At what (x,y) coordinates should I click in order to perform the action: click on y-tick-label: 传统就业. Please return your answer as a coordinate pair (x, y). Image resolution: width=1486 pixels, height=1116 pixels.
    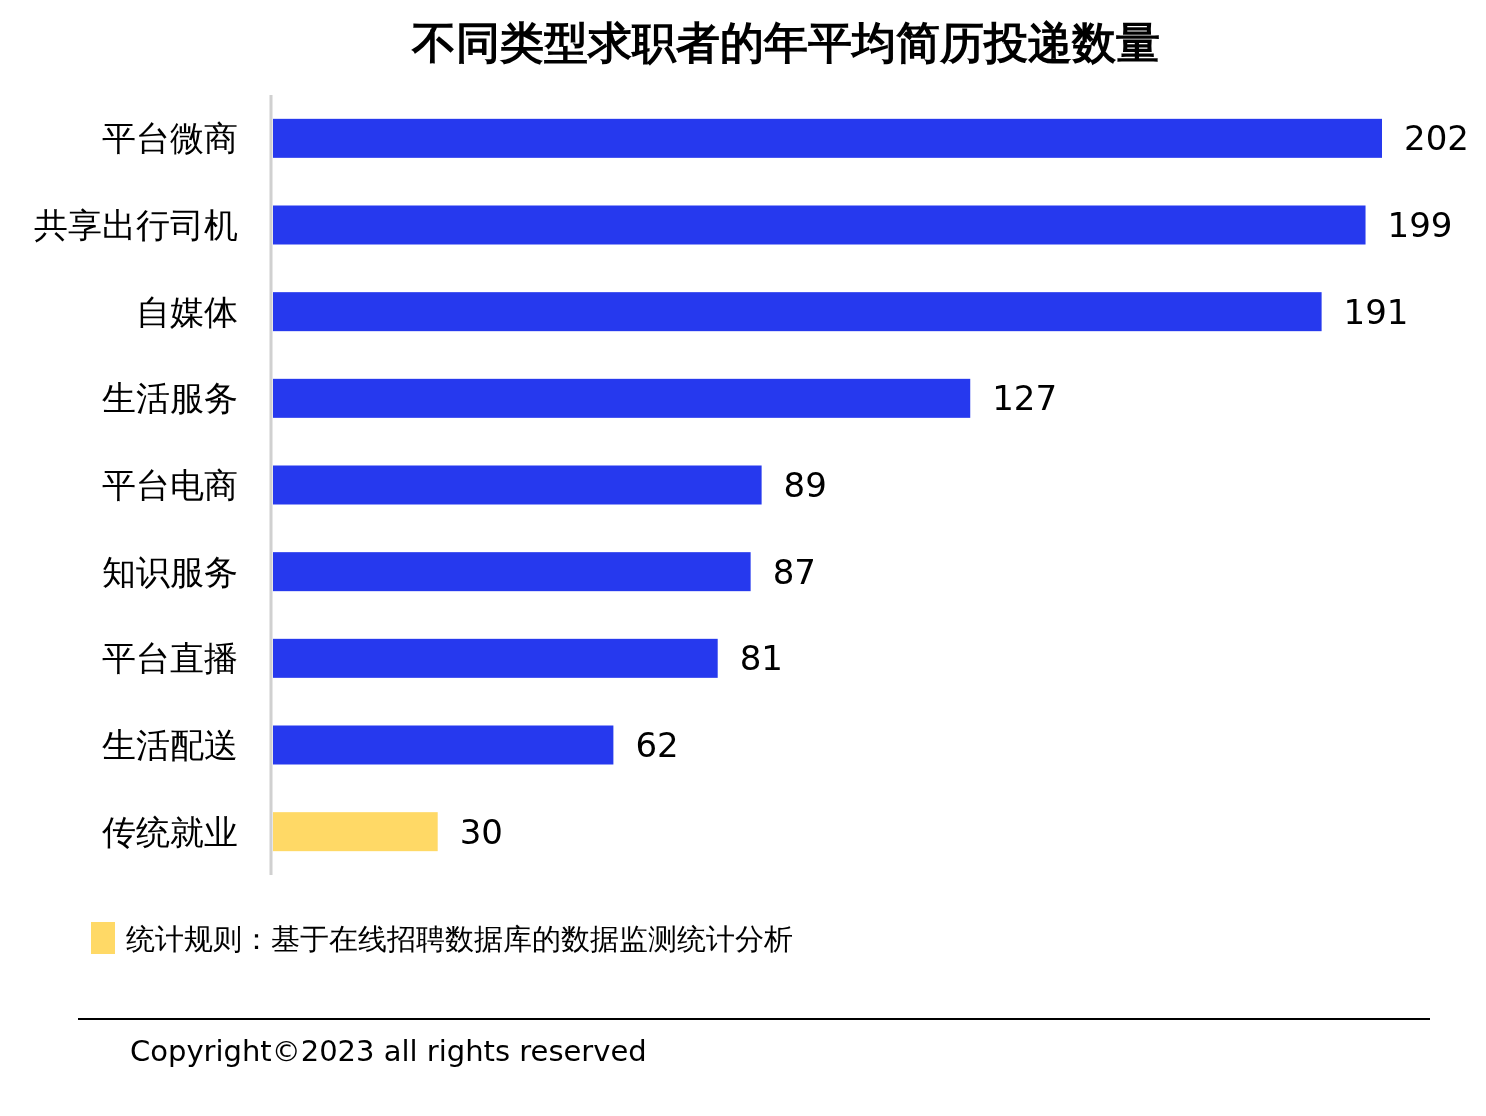
    Looking at the image, I should click on (170, 831).